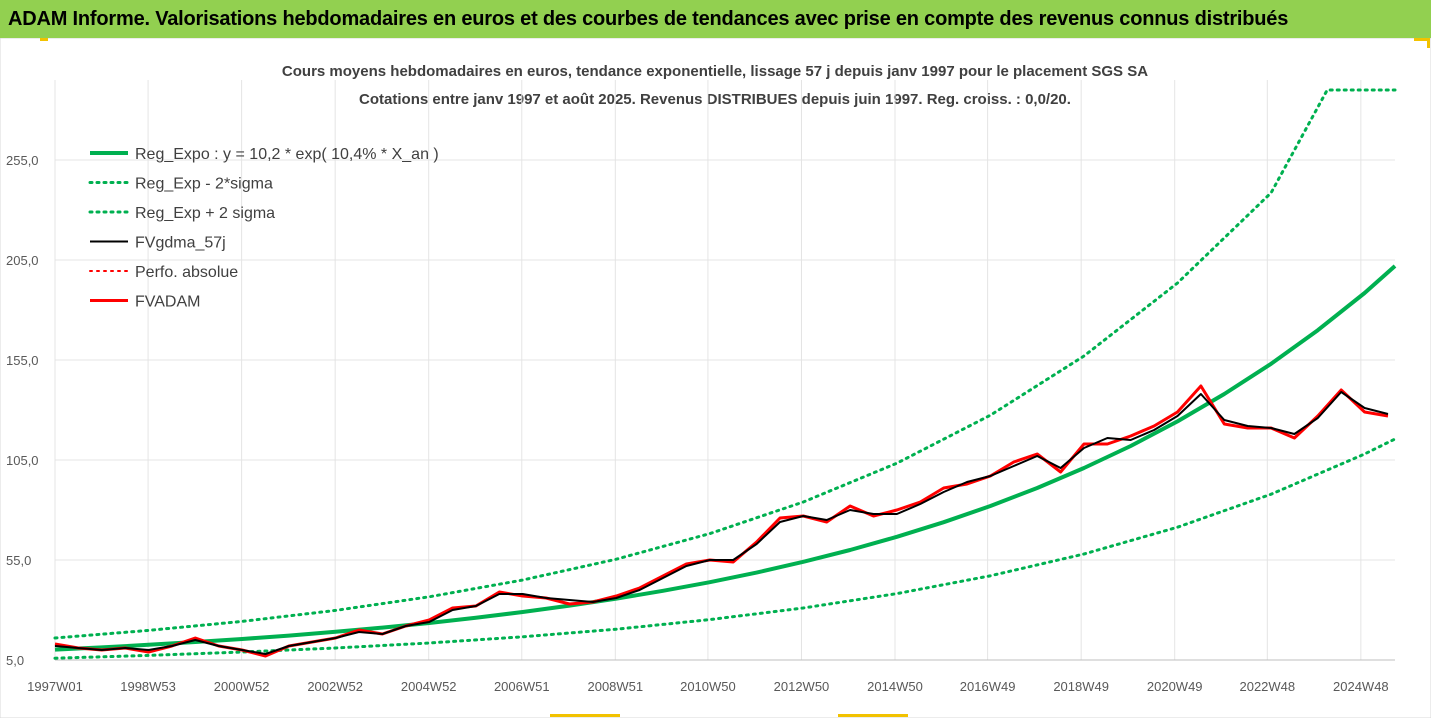  What do you see at coordinates (18, 560) in the screenshot?
I see `y-tick-label: 55,0` at bounding box center [18, 560].